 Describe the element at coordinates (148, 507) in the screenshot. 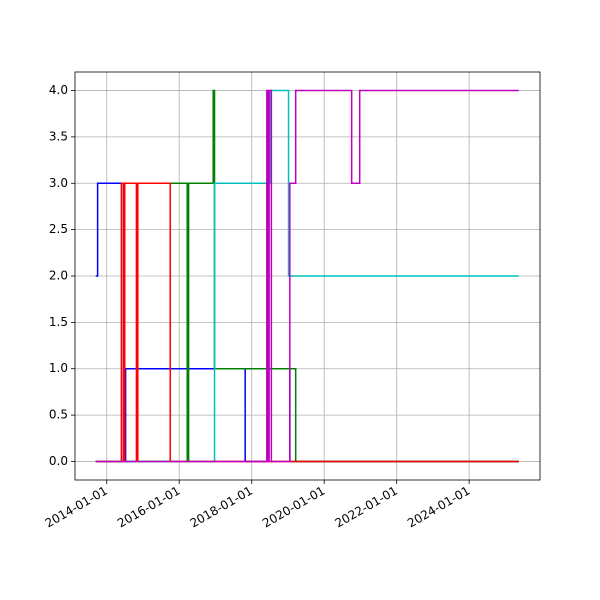

I see `x-tick-label: 2016-01-01` at that location.